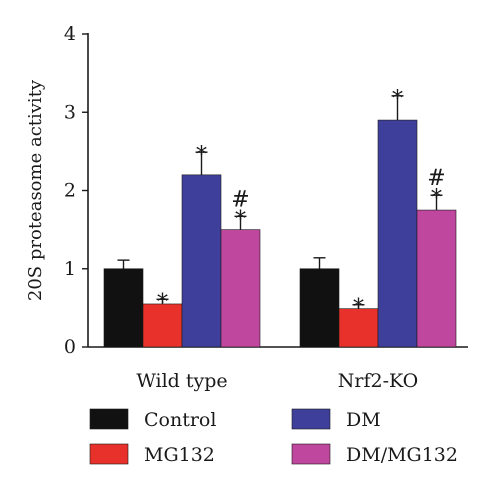 The width and height of the screenshot is (500, 494). What do you see at coordinates (70, 112) in the screenshot?
I see `y-tick-label: 3` at bounding box center [70, 112].